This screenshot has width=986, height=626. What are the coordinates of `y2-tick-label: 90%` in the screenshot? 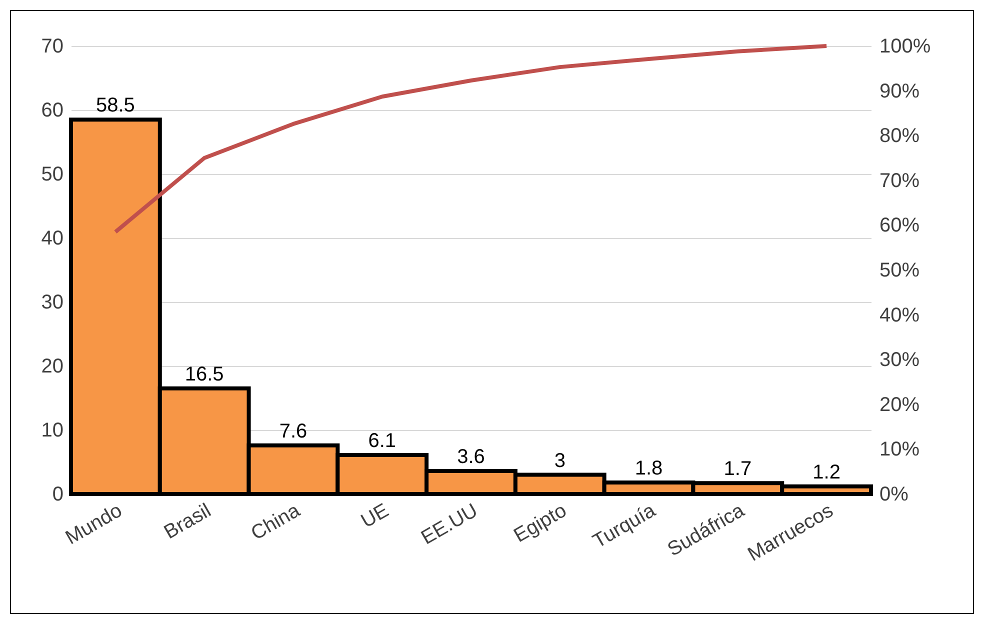 It's located at (900, 91).